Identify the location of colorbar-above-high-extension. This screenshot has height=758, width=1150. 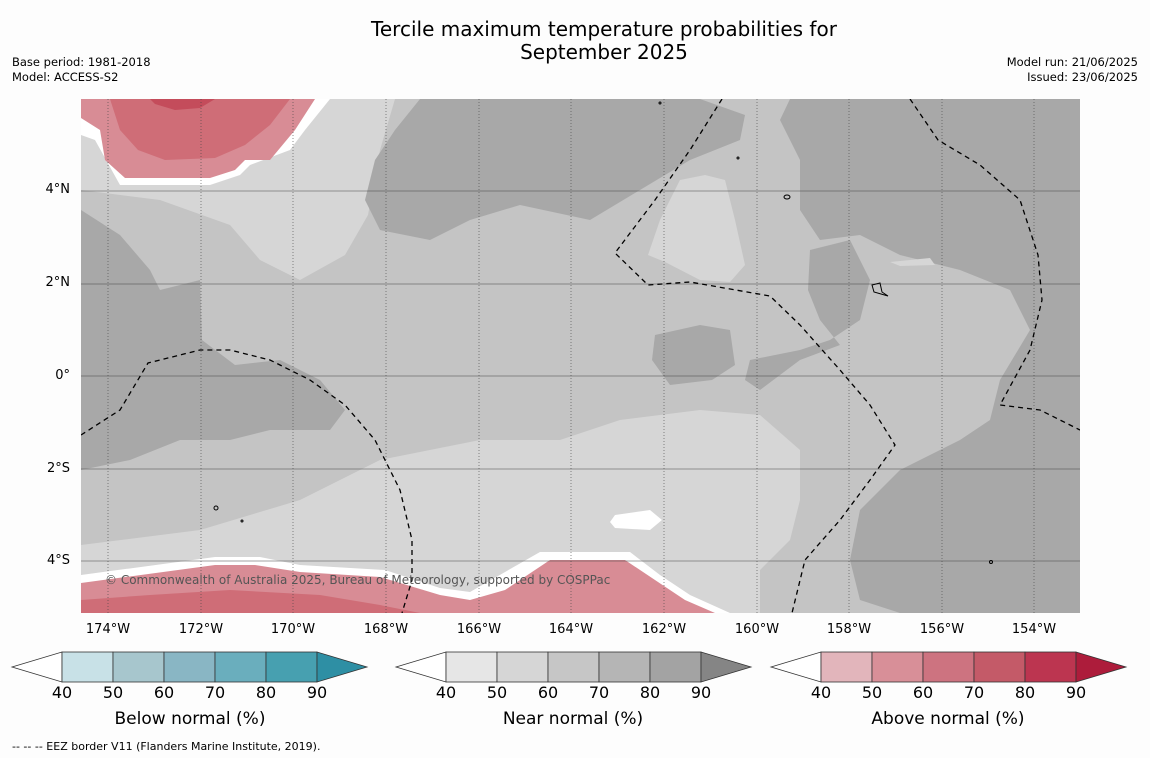
(1101, 667).